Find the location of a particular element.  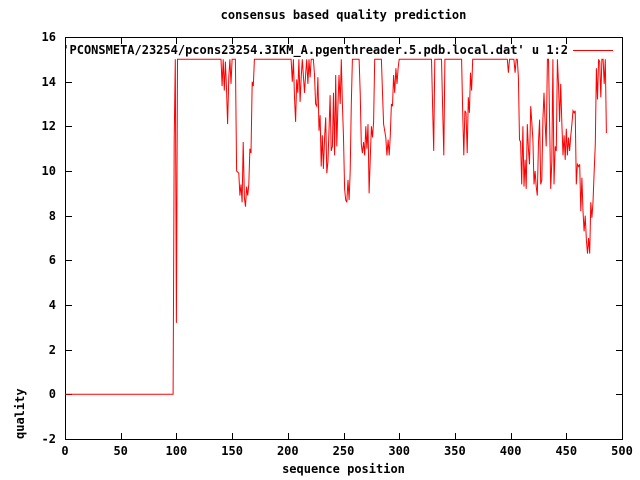

x-tick-label: 0 is located at coordinates (65, 451).